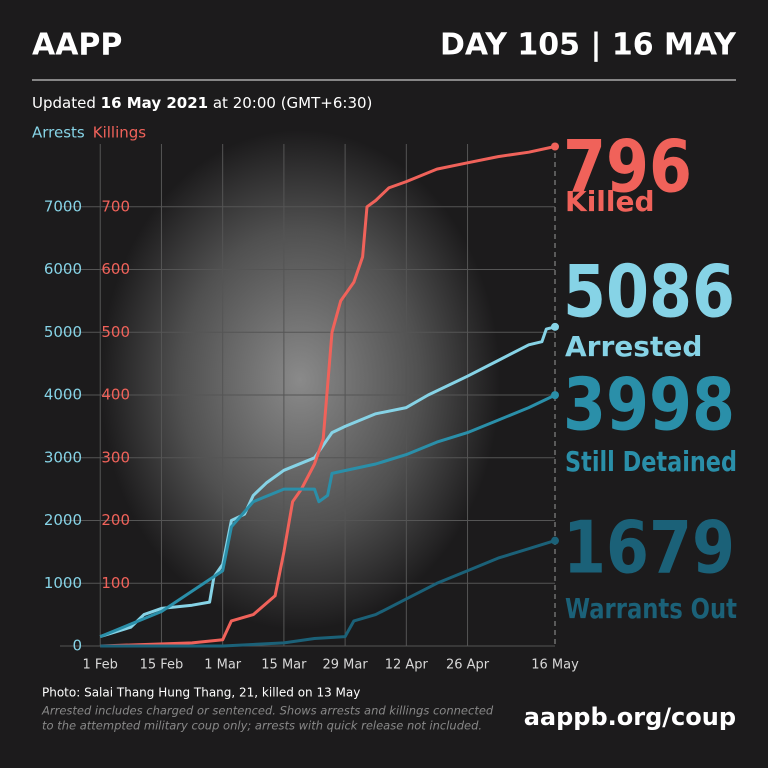  Describe the element at coordinates (63, 395) in the screenshot. I see `y-tick-label: 4000` at that location.